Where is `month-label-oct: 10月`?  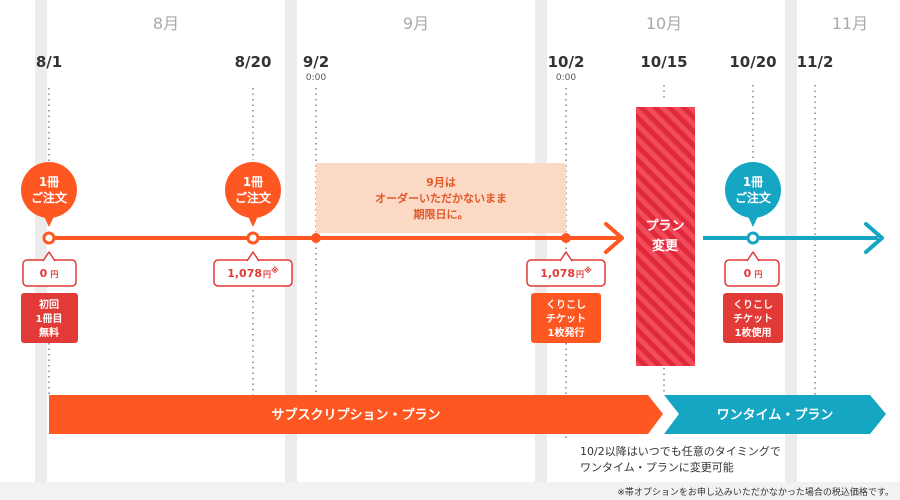
month-label-oct: 10月 is located at coordinates (664, 23).